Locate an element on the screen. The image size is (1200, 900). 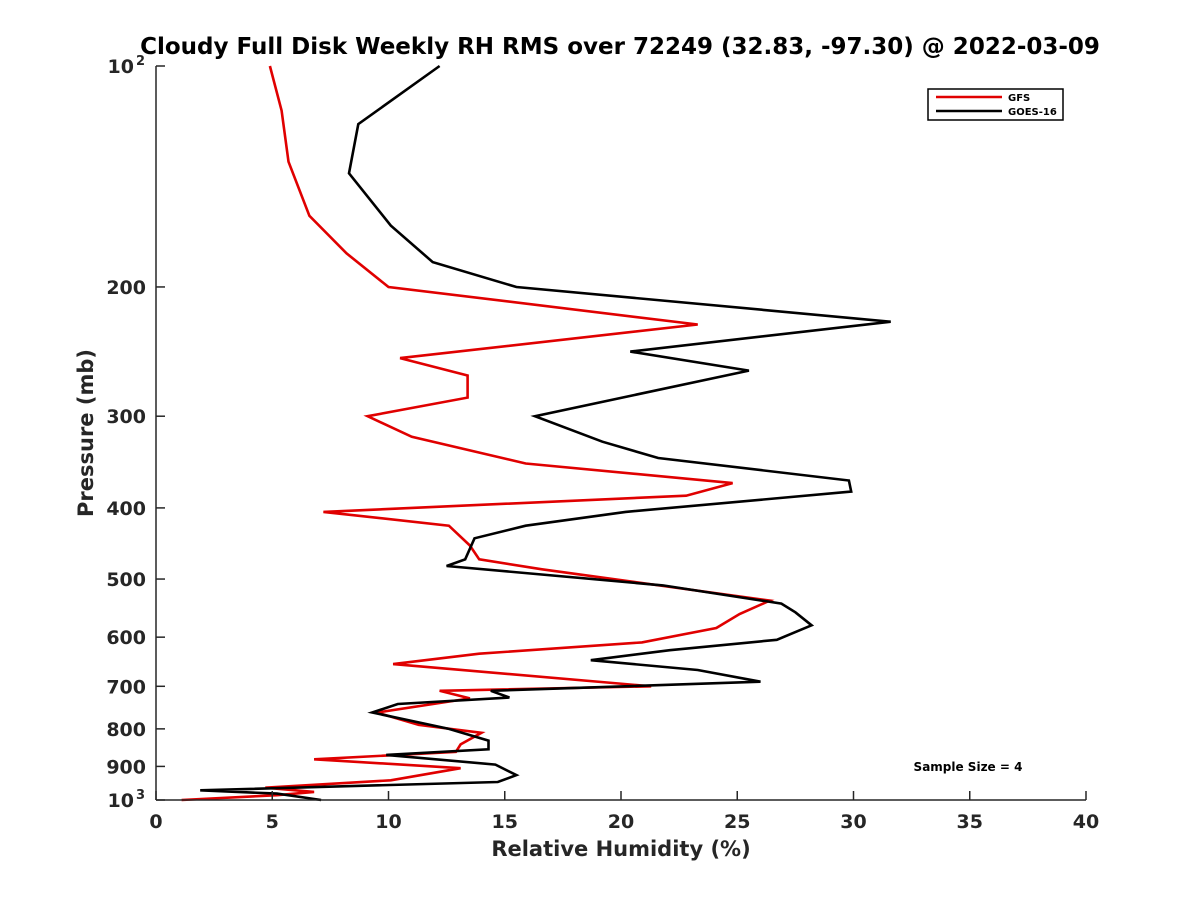
x-tick-label: 5 is located at coordinates (272, 822).